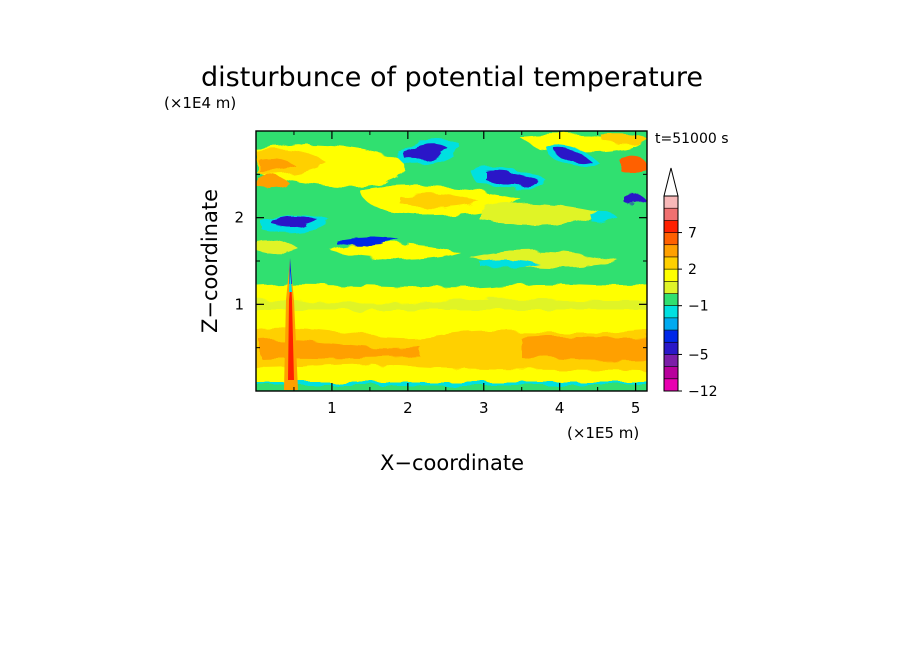 The height and width of the screenshot is (654, 904). I want to click on contour-mid-yellow-left, so click(278, 246).